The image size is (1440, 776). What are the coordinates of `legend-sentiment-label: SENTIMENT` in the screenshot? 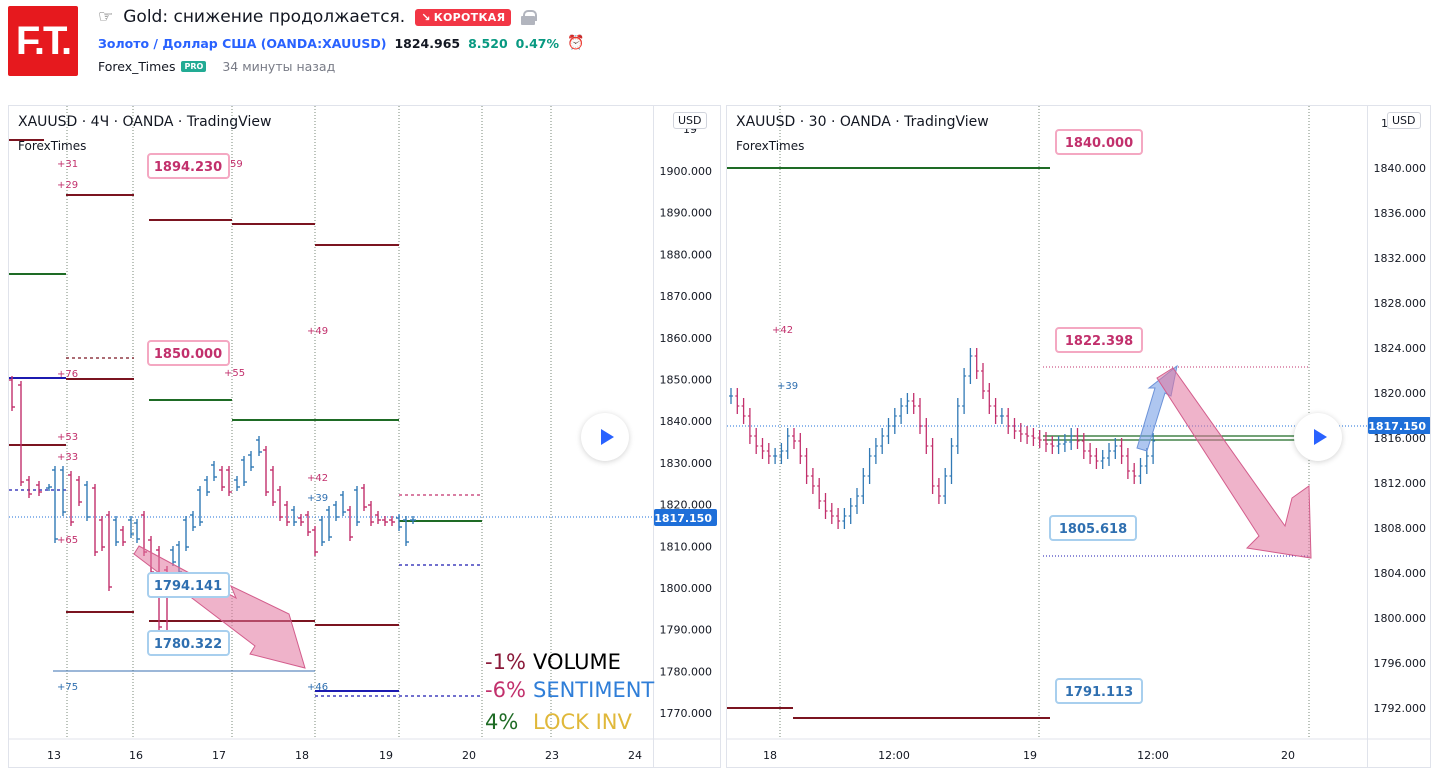 It's located at (594, 690).